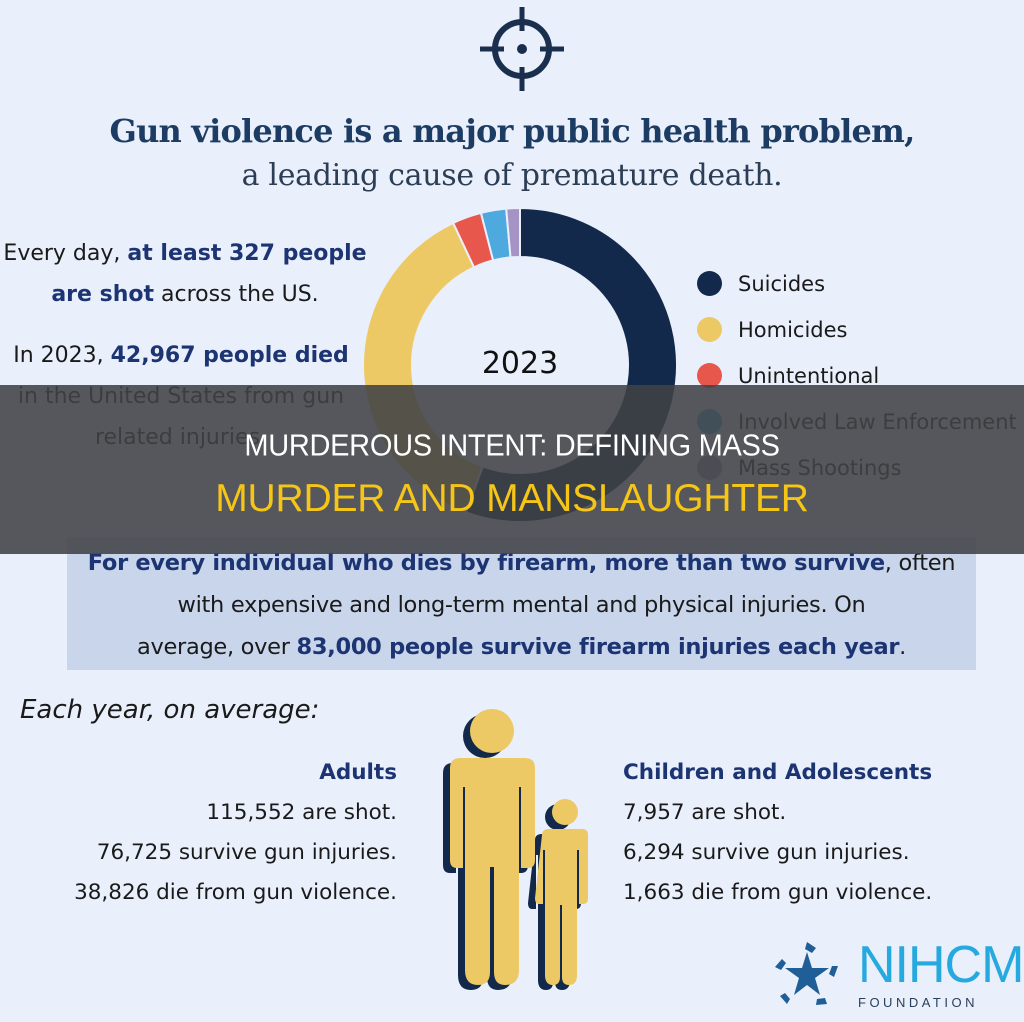  I want to click on survive-text-3: average, over, so click(216, 647).